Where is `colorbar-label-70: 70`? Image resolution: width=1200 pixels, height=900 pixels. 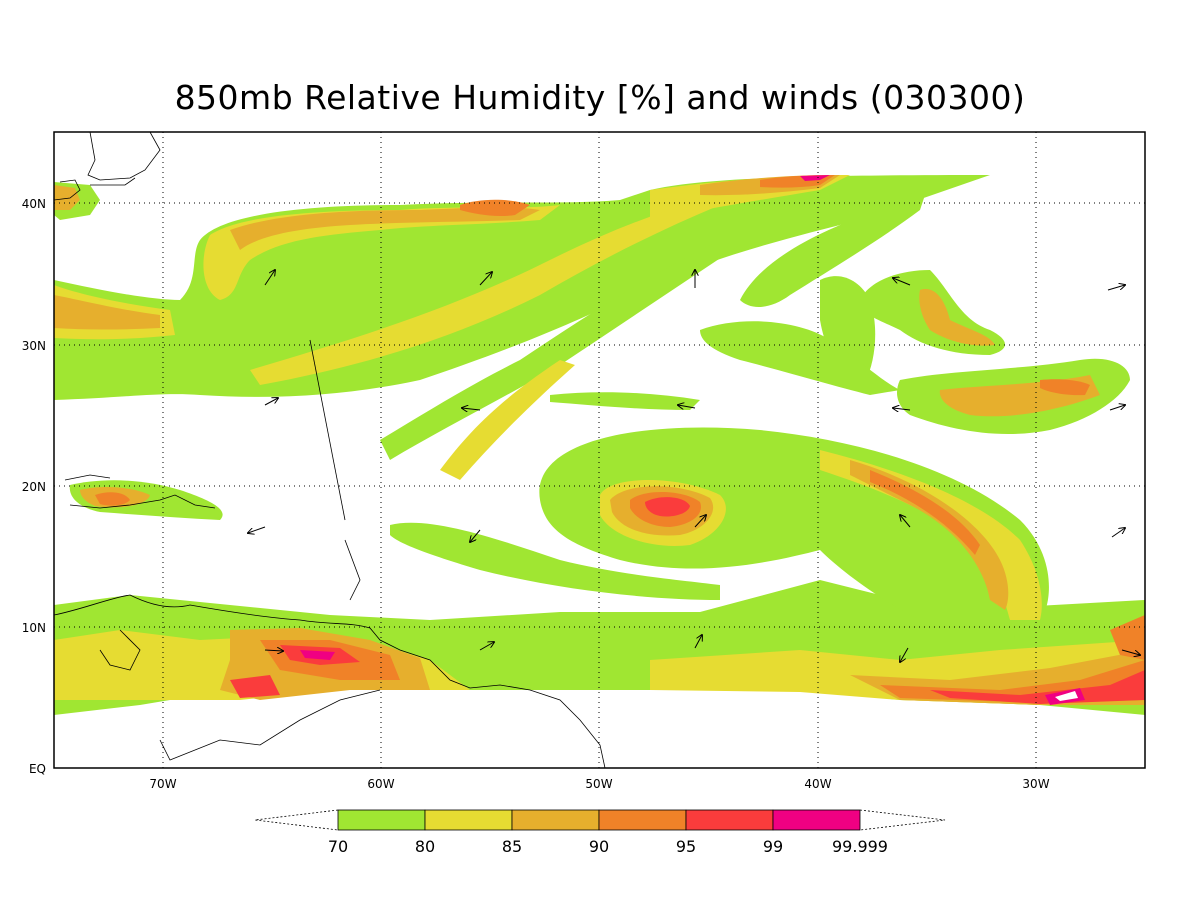 colorbar-label-70: 70 is located at coordinates (338, 846).